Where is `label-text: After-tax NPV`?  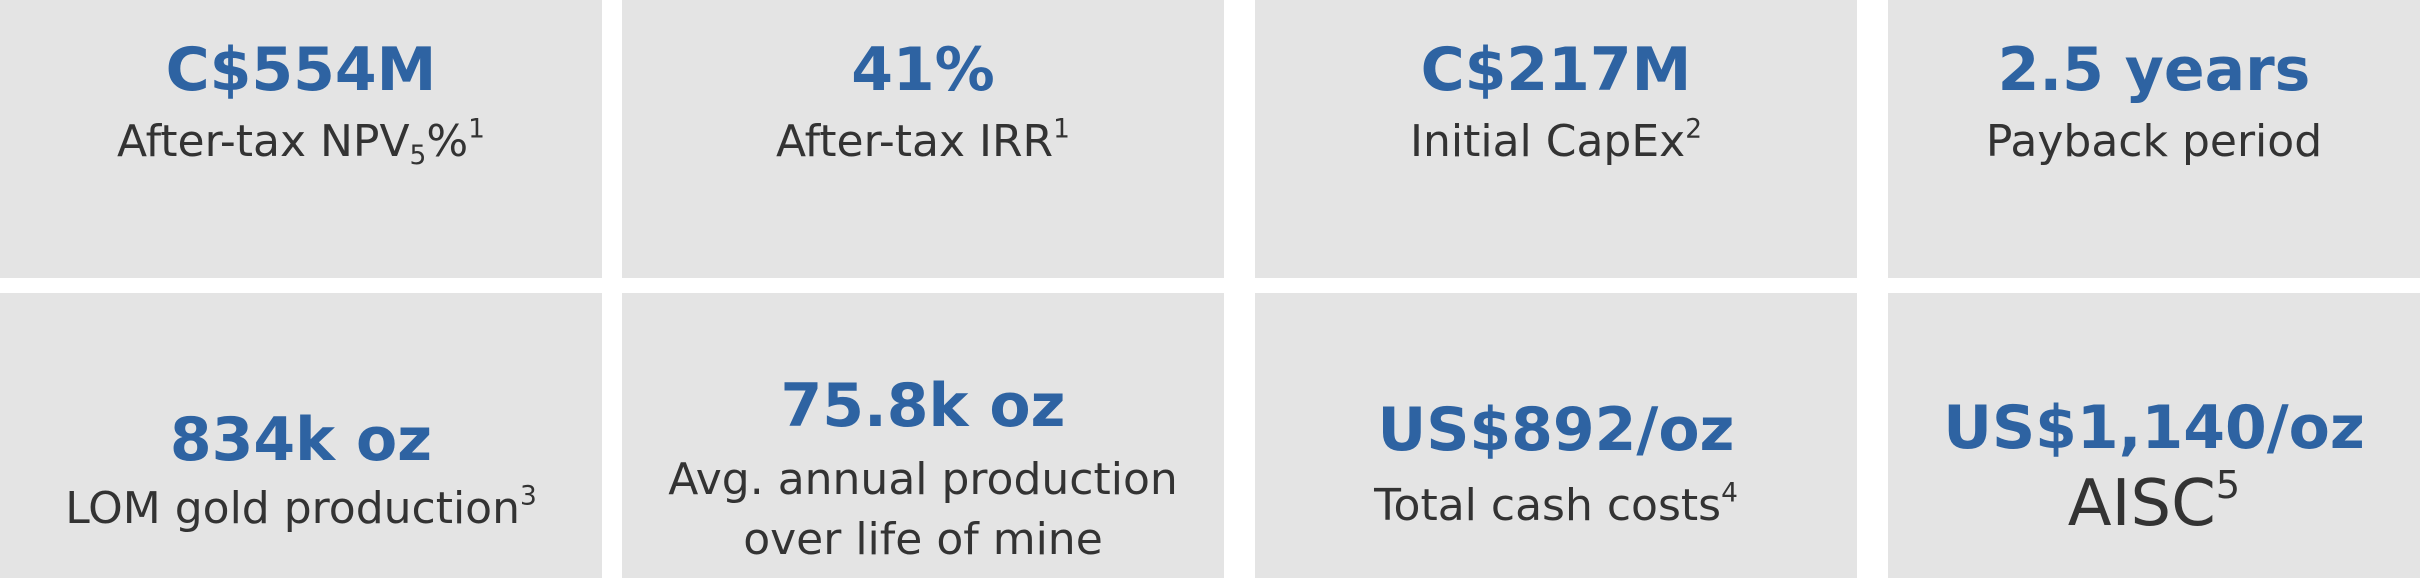
label-text: After-tax NPV is located at coordinates (263, 141).